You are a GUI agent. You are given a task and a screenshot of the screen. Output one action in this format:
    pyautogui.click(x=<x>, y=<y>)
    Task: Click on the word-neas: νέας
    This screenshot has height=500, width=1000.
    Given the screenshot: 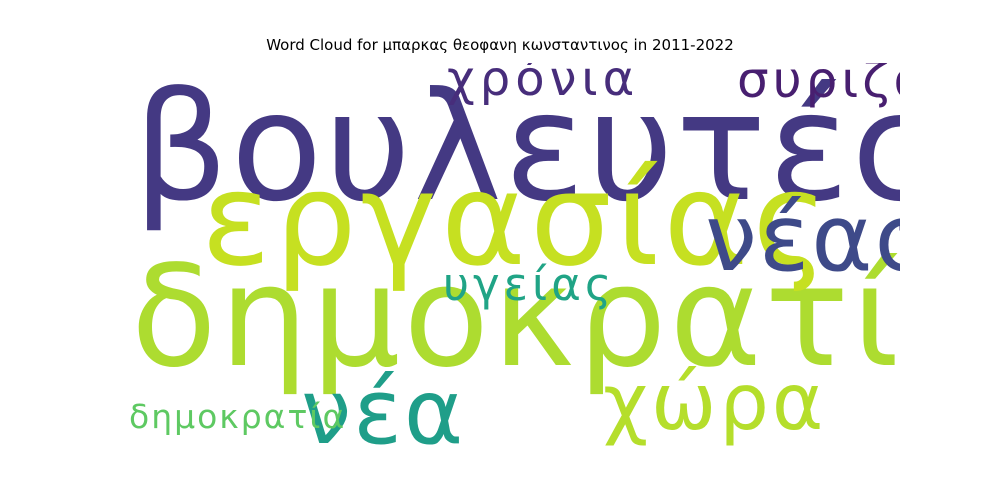 What is the action you would take?
    pyautogui.click(x=802, y=237)
    